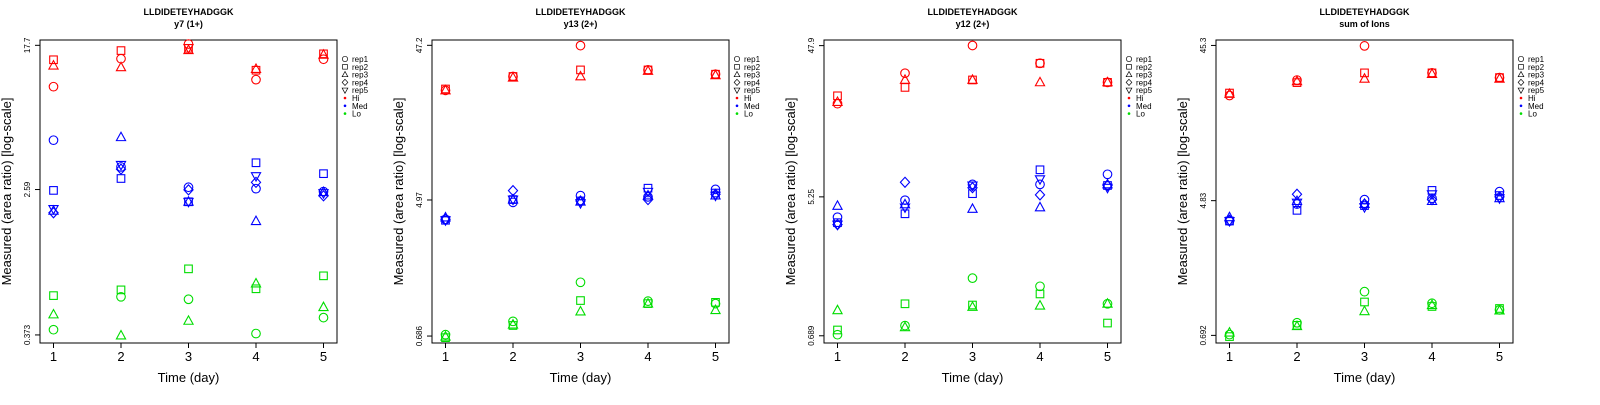 This screenshot has height=405, width=1600. Describe the element at coordinates (973, 24) in the screenshot. I see `chart-subtitle: y12 (2+)` at that location.